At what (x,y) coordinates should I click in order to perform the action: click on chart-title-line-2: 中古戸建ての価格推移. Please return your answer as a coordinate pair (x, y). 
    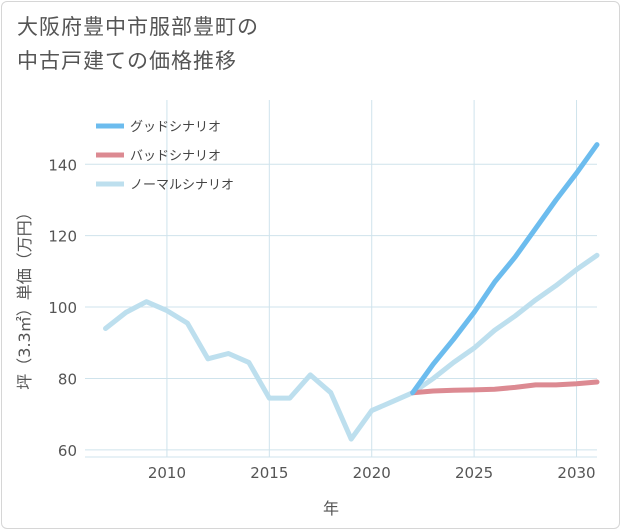
    Looking at the image, I should click on (127, 61).